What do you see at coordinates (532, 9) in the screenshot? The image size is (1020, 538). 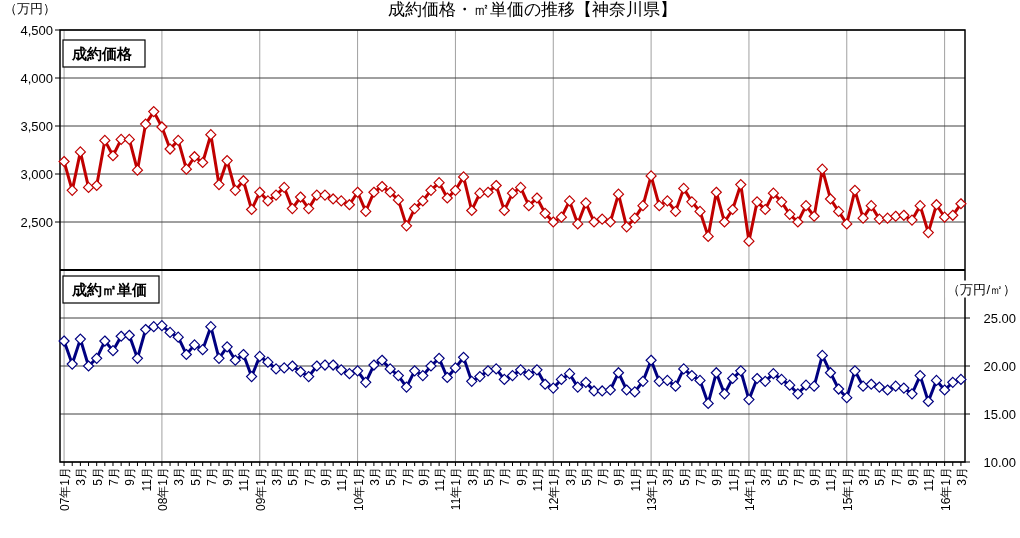 I see `chart-title: 成約価格・㎡単価の推移【神奈川県】` at bounding box center [532, 9].